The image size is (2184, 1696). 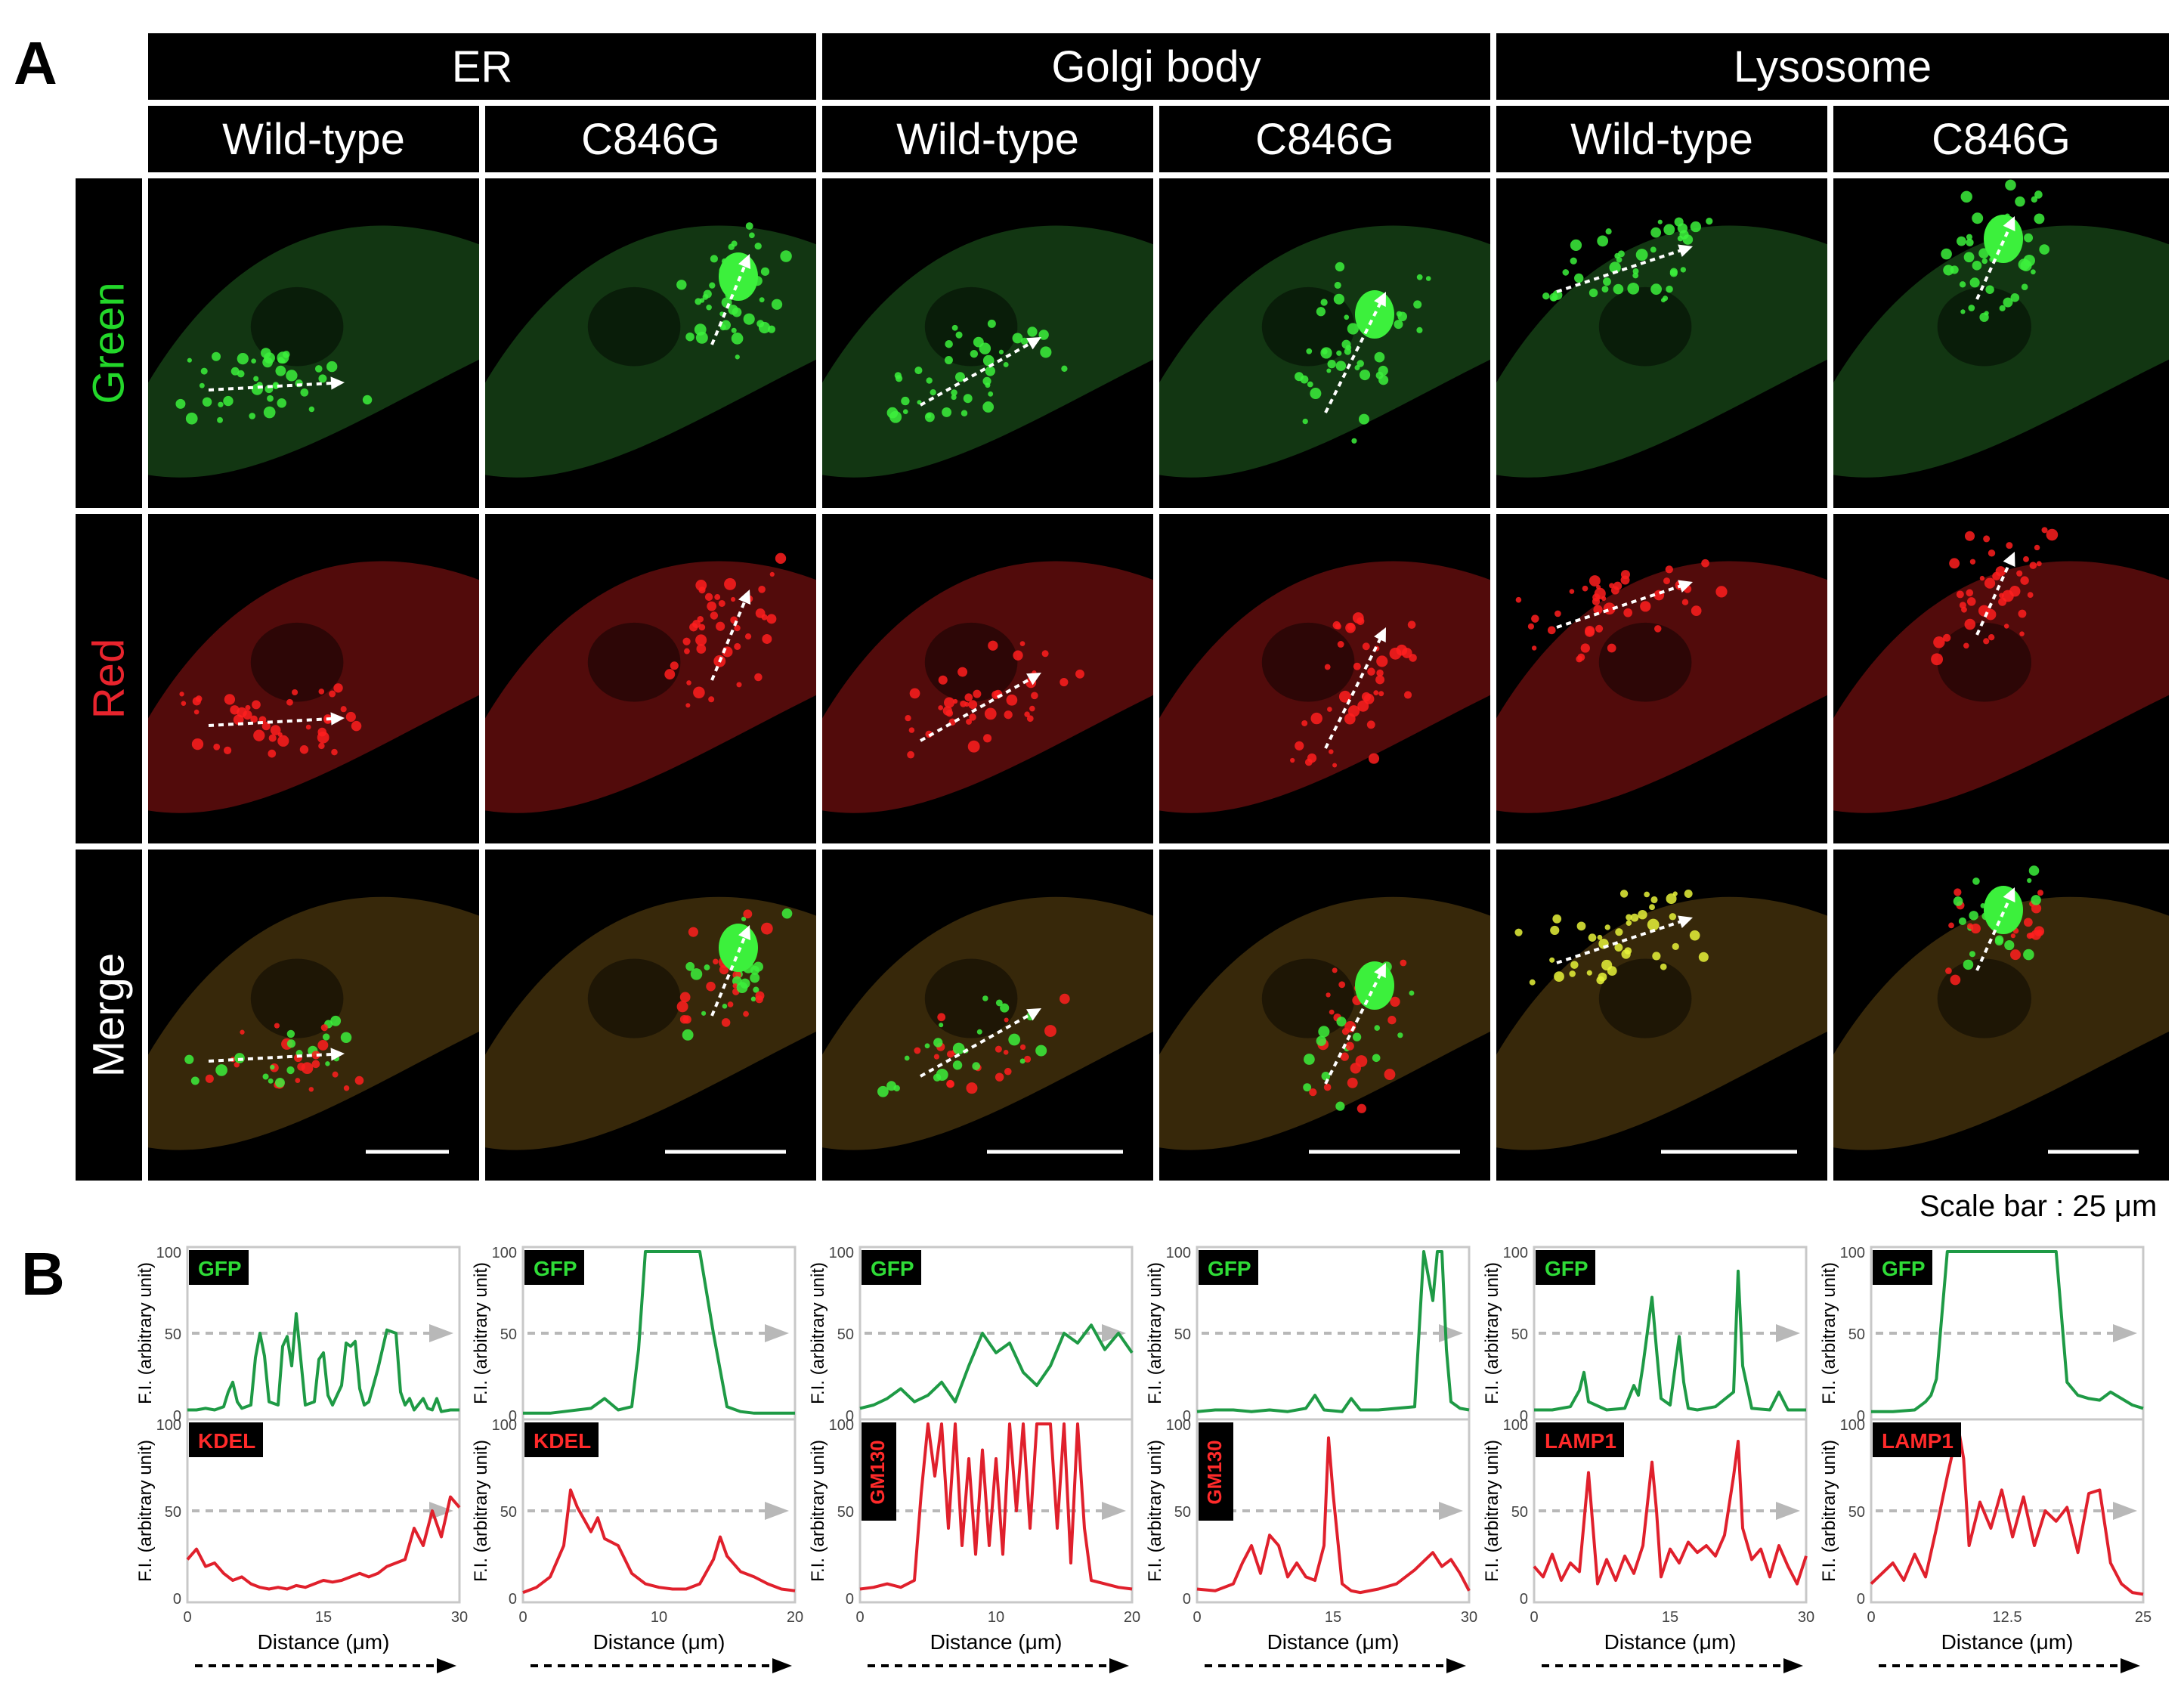 I want to click on micrograph-red-lysosome-c846g, so click(x=2001, y=678).